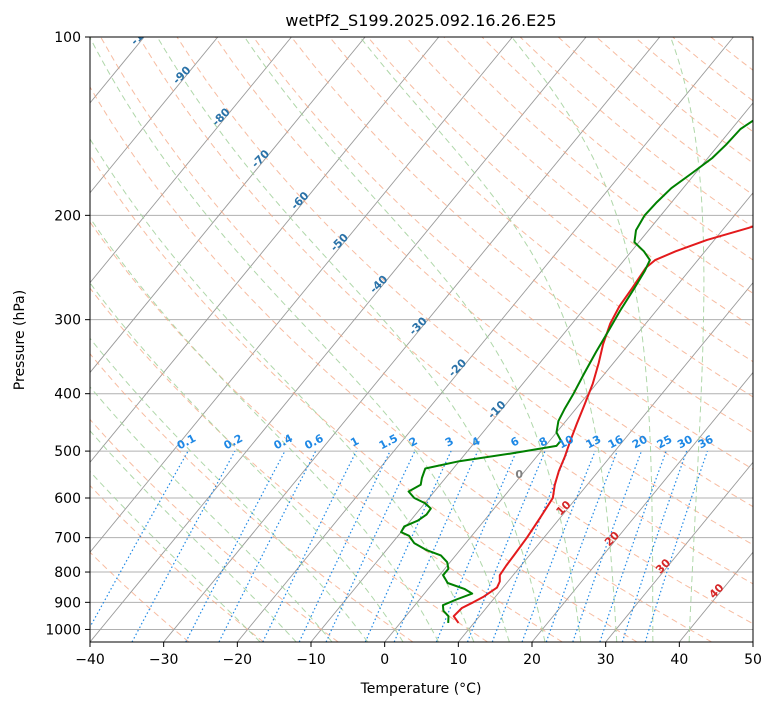 This screenshot has width=775, height=708. What do you see at coordinates (640, 442) in the screenshot?
I see `mixing-ratio-label: 20` at bounding box center [640, 442].